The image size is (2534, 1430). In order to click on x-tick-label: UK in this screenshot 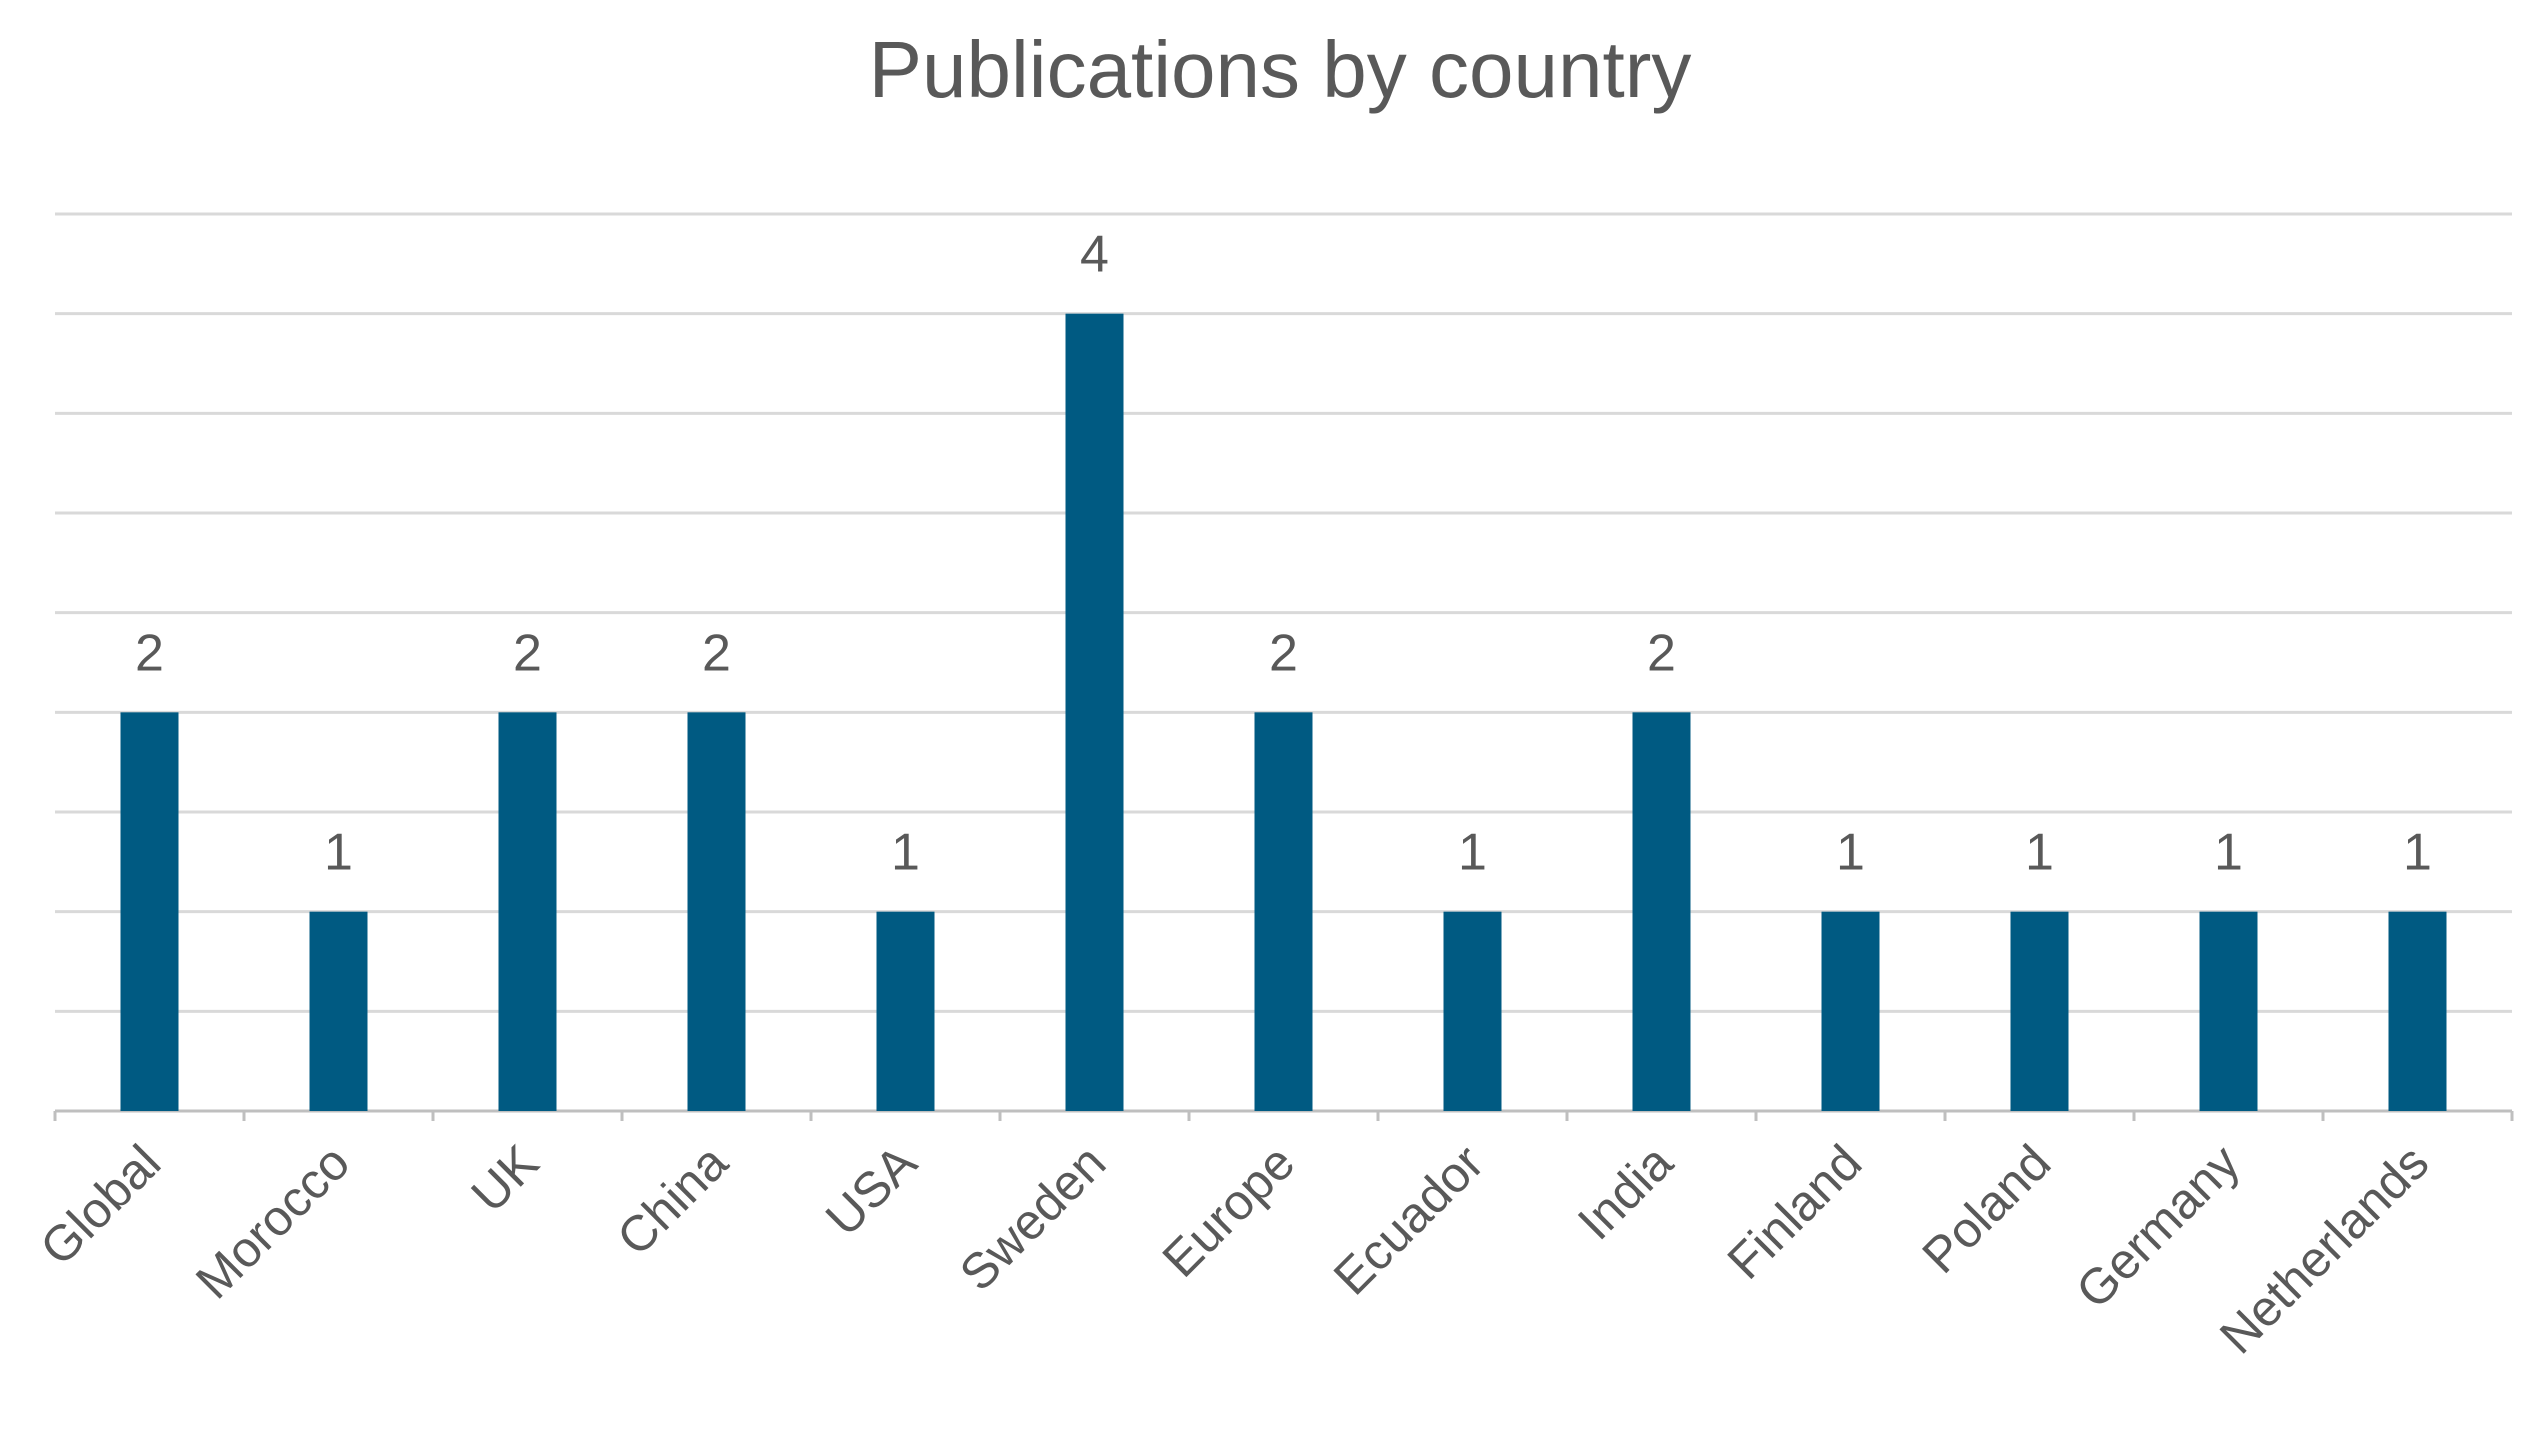, I will do `click(505, 1178)`.